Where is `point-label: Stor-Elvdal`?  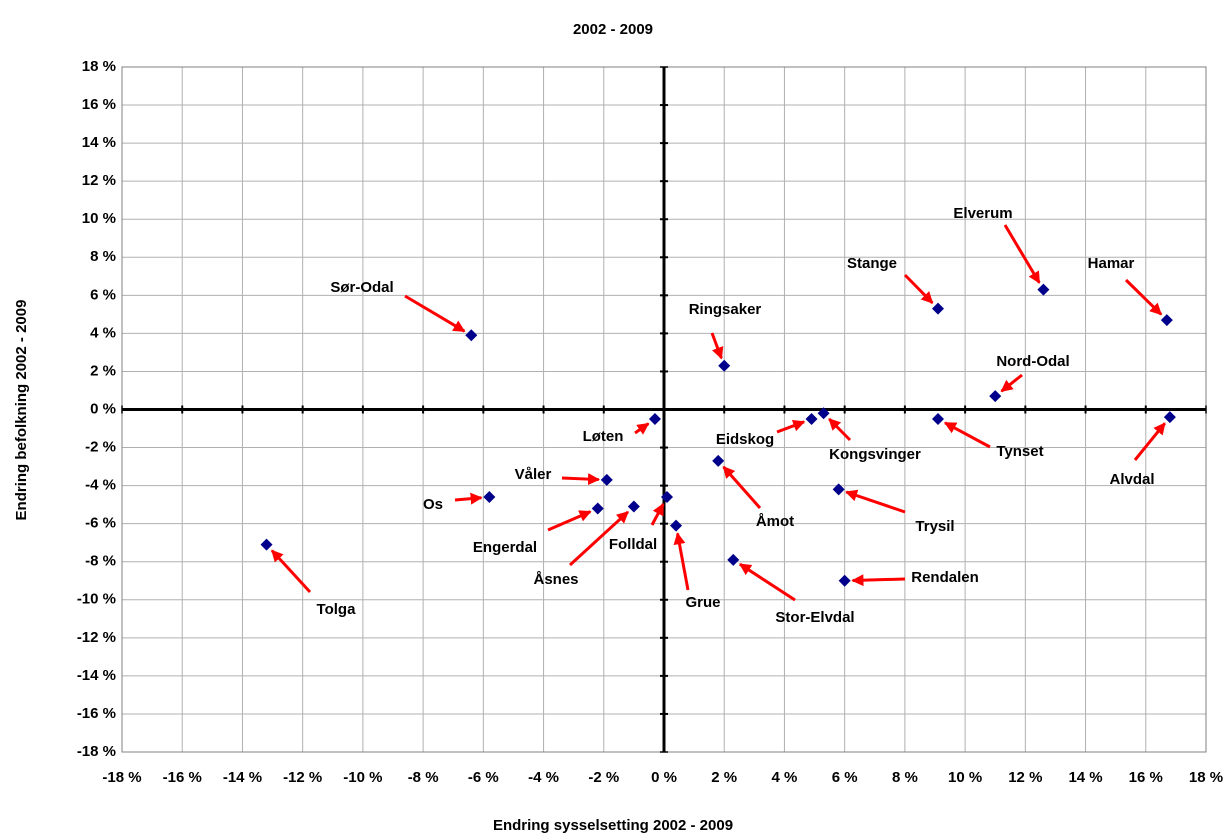
point-label: Stor-Elvdal is located at coordinates (814, 617).